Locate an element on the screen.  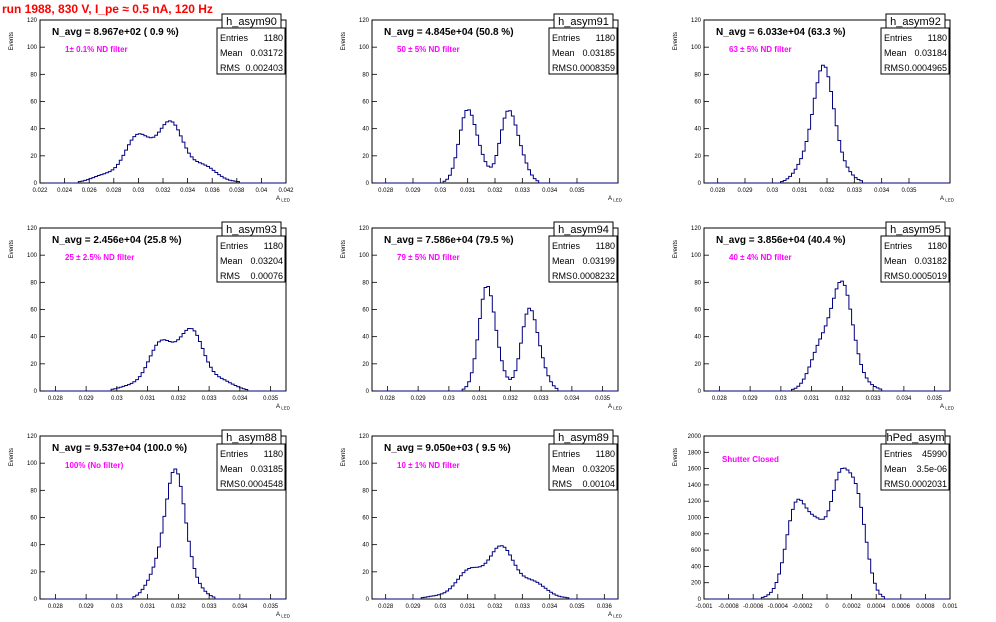
x-tick-label: -0.0004 is located at coordinates (778, 607).